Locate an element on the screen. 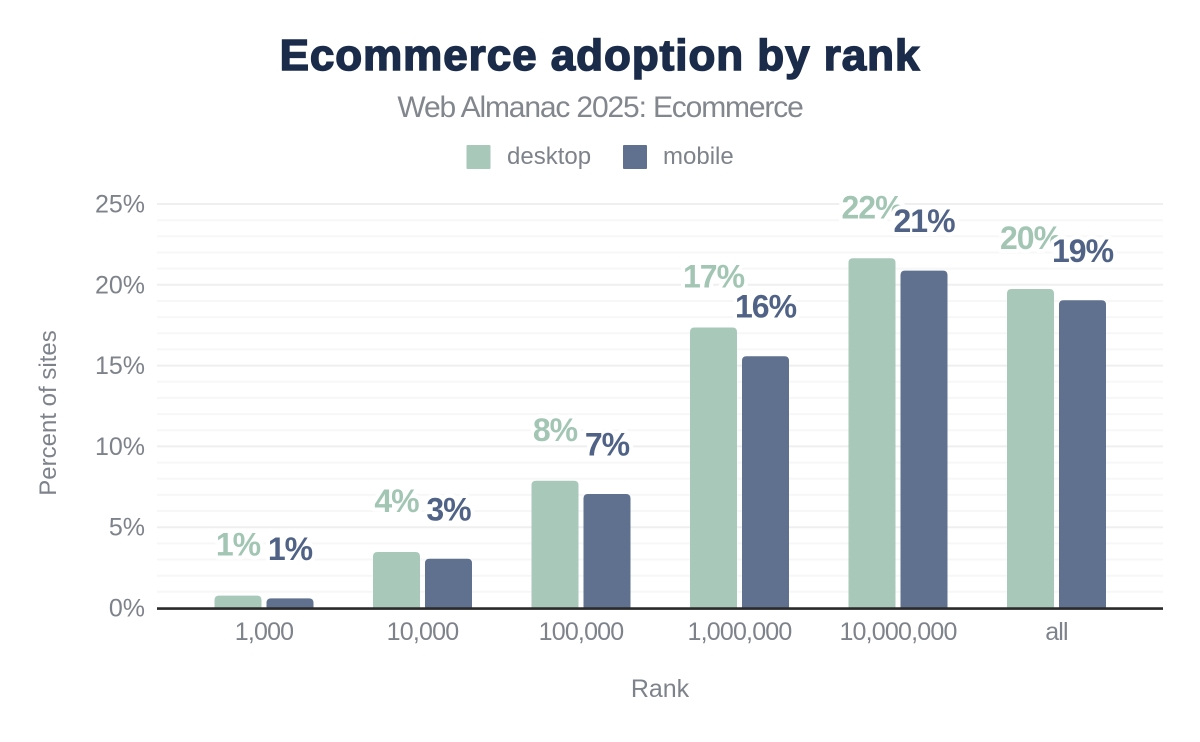 The height and width of the screenshot is (742, 1200). svg-text: 17% is located at coordinates (714, 277).